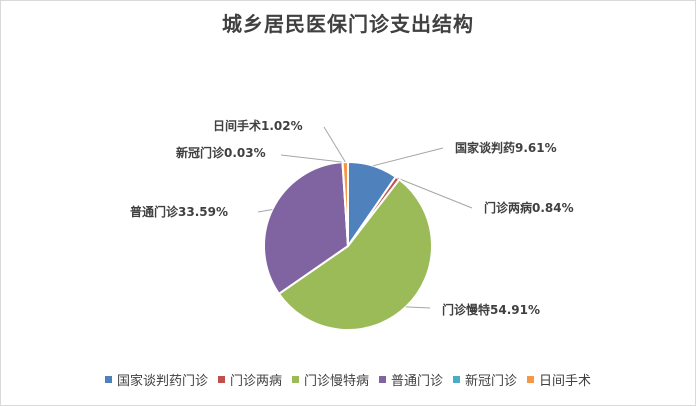 The width and height of the screenshot is (696, 406). What do you see at coordinates (255, 381) in the screenshot?
I see `legend-label-1: 门诊两病` at bounding box center [255, 381].